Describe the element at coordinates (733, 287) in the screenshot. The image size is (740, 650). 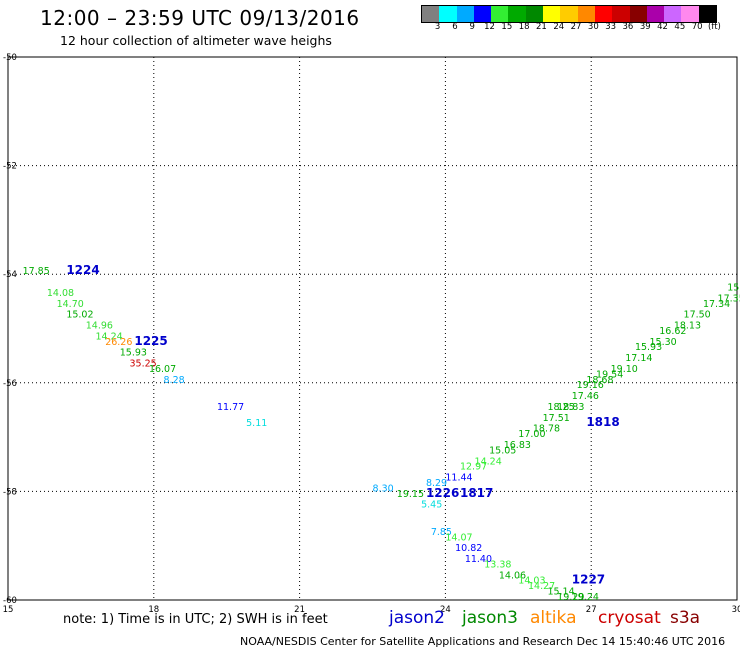
I see `wave-height-label: 15.` at that location.